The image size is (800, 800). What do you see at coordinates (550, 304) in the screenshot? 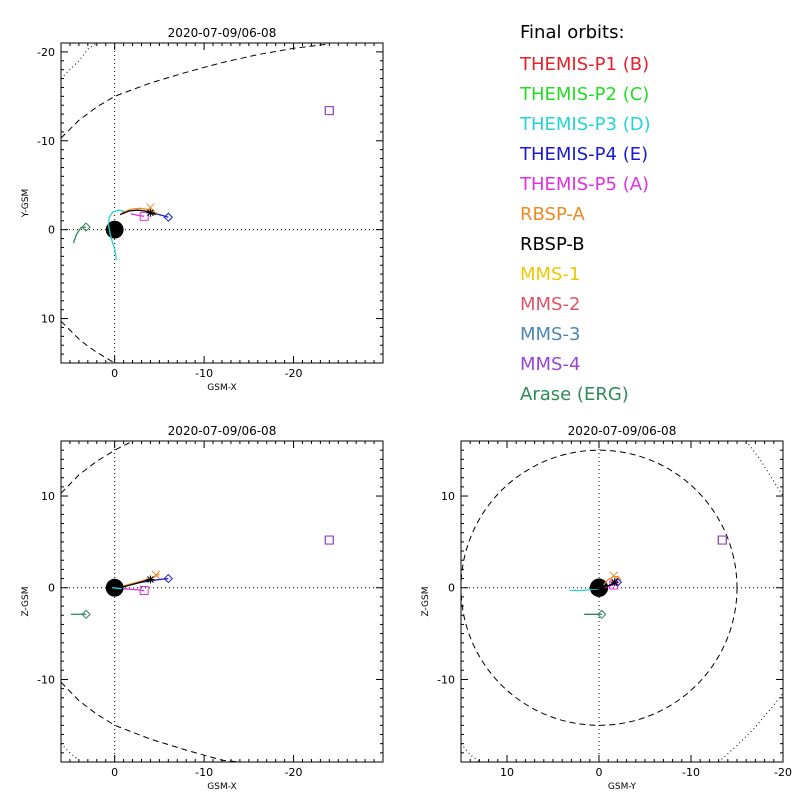
I see `legend-entry: MMS-2` at bounding box center [550, 304].